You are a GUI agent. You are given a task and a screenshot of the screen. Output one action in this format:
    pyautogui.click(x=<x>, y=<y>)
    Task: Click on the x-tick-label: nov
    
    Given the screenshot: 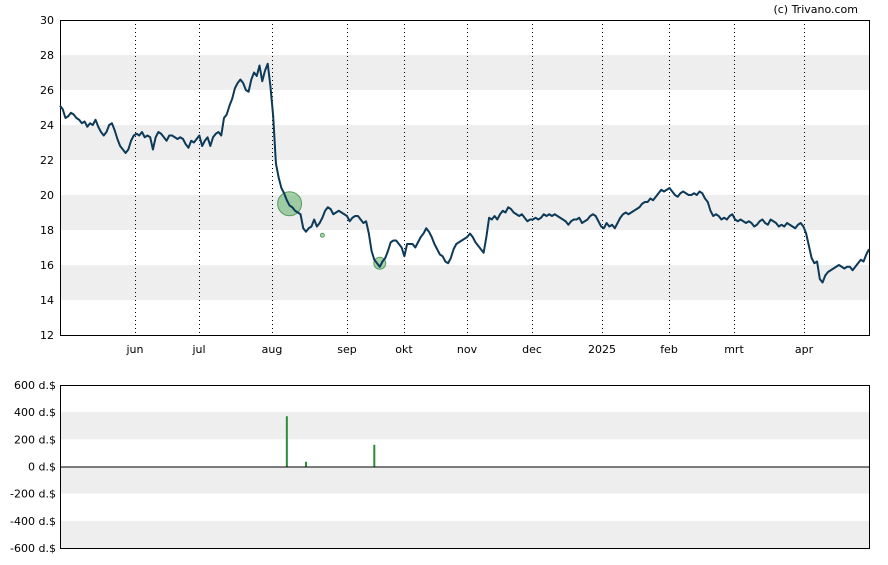 What is the action you would take?
    pyautogui.click(x=467, y=349)
    